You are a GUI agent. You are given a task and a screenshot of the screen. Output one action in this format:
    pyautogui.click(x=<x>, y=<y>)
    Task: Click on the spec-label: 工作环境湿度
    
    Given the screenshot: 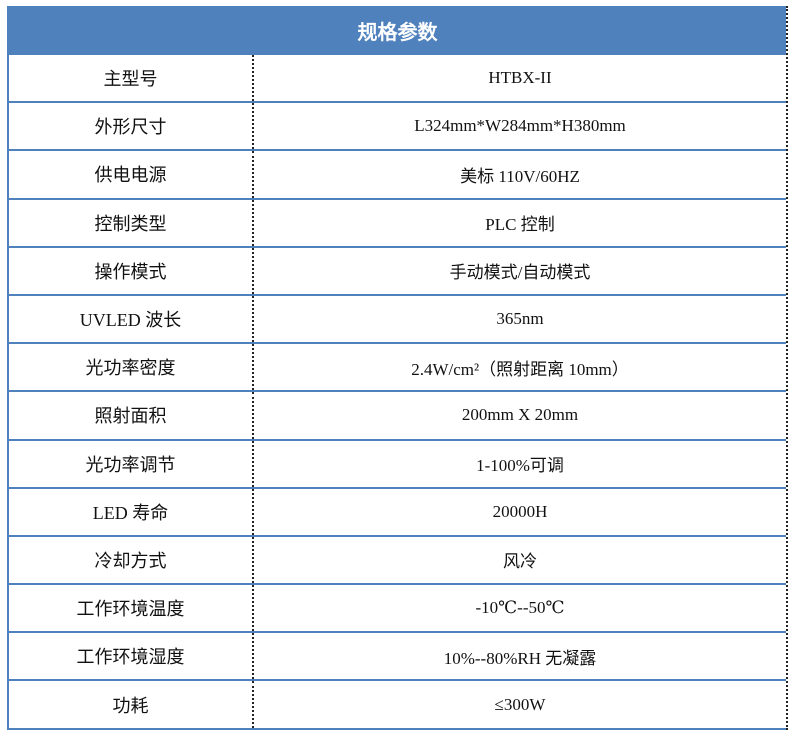 What is the action you would take?
    pyautogui.click(x=131, y=656)
    